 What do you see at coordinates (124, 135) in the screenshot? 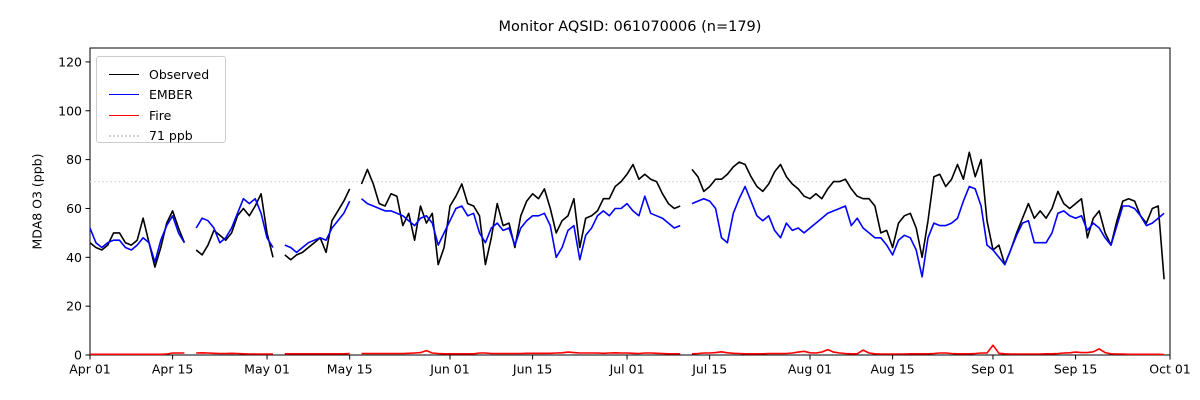
I see `threshold-line-swatch` at bounding box center [124, 135].